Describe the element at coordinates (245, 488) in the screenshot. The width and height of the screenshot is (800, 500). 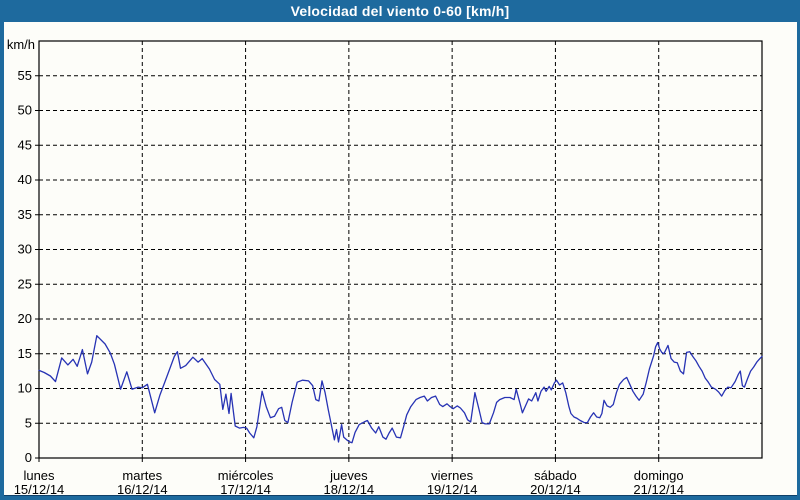
I see `x-date-label: 17/12/14` at that location.